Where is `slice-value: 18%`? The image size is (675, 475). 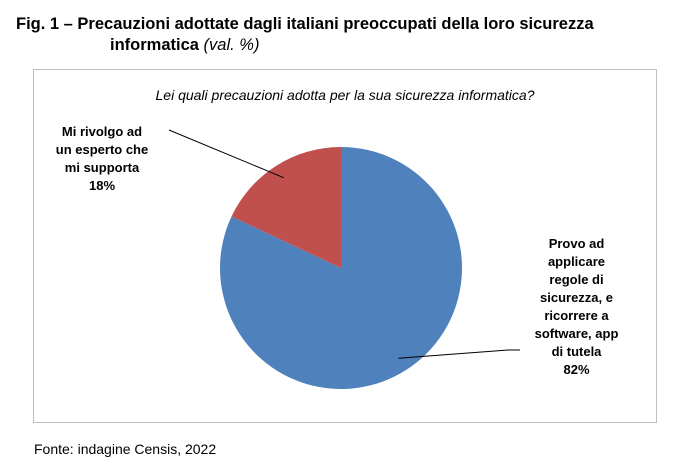
slice-value: 18% is located at coordinates (102, 185).